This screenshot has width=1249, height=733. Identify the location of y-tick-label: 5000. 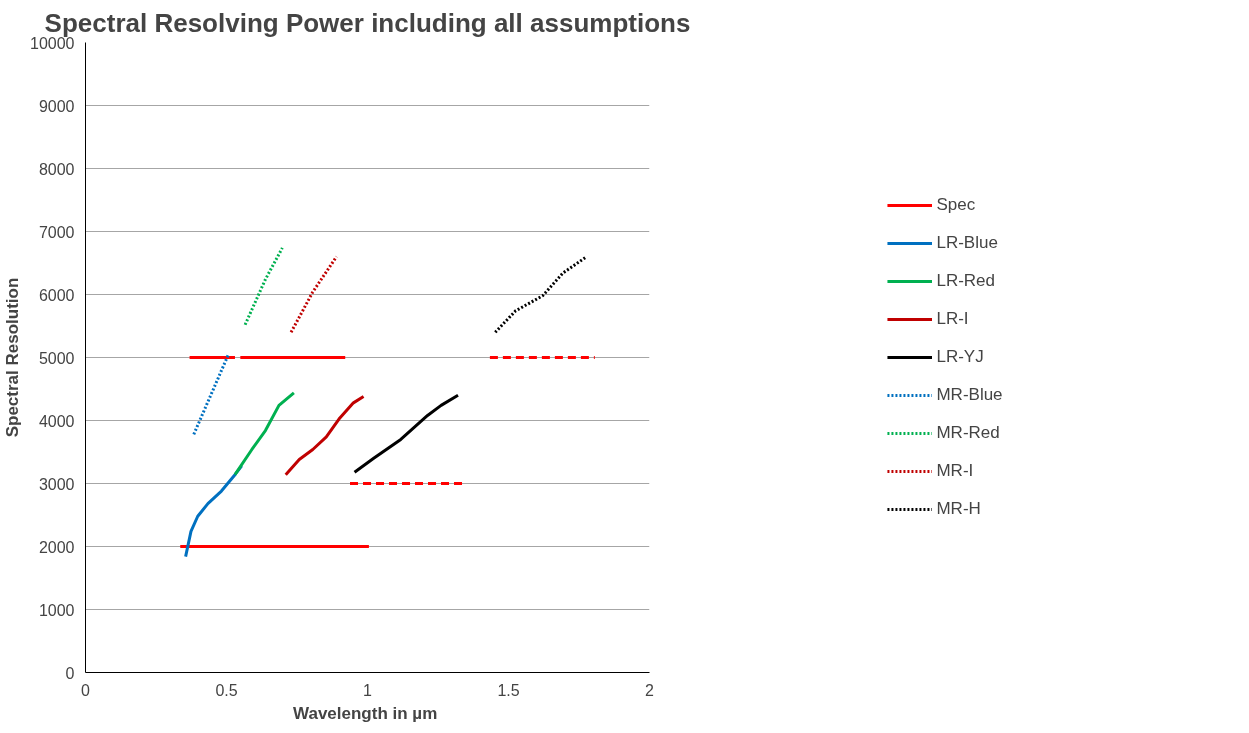
(56, 358).